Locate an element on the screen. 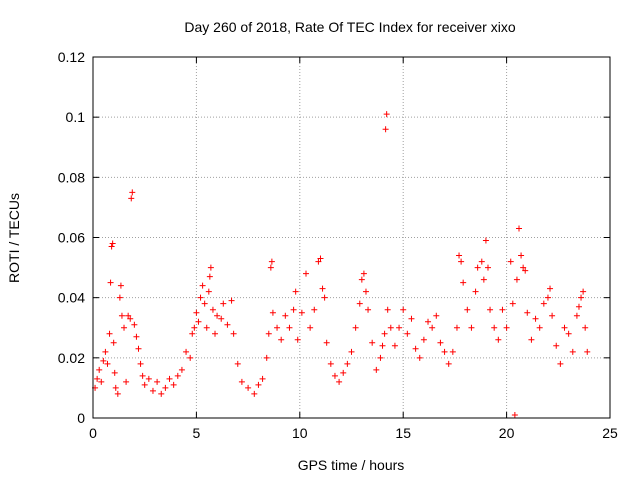  y-tick-label: 0 is located at coordinates (81, 418).